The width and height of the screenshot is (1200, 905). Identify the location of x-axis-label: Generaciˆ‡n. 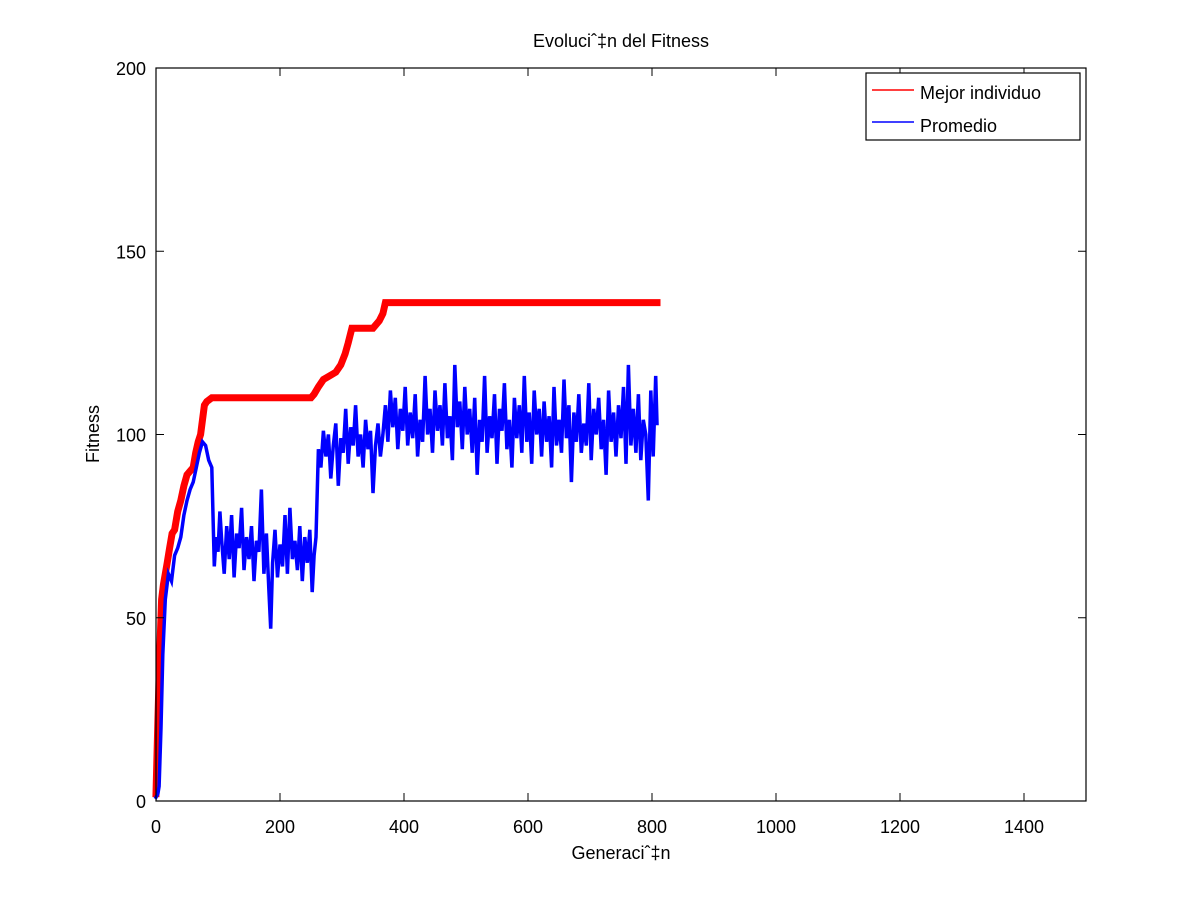
(620, 853).